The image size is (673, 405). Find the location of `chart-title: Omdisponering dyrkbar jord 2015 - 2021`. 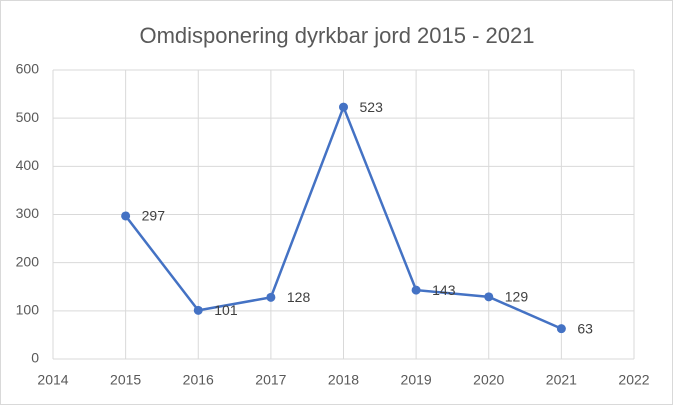

chart-title: Omdisponering dyrkbar jord 2015 - 2021 is located at coordinates (336, 35).